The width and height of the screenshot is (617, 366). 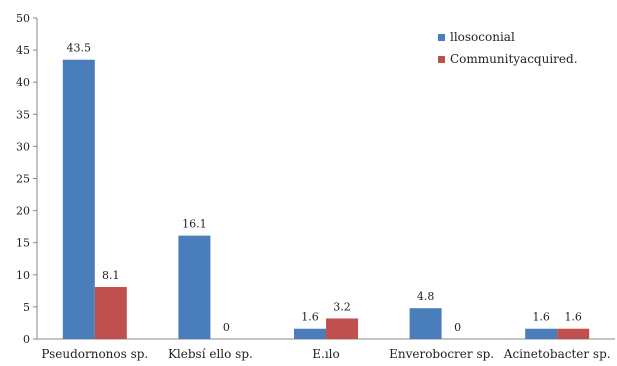 What do you see at coordinates (23, 50) in the screenshot?
I see `y-tick-label: 45` at bounding box center [23, 50].